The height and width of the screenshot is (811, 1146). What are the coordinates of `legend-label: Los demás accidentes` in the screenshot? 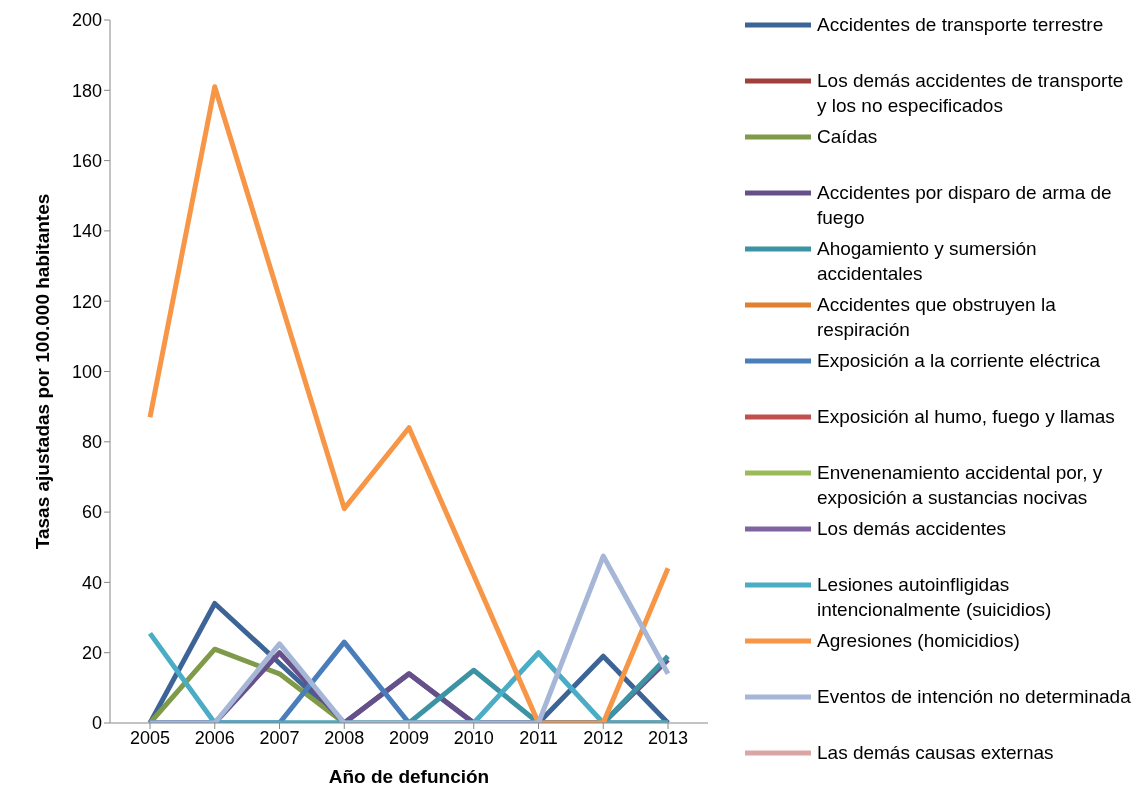 It's located at (912, 529).